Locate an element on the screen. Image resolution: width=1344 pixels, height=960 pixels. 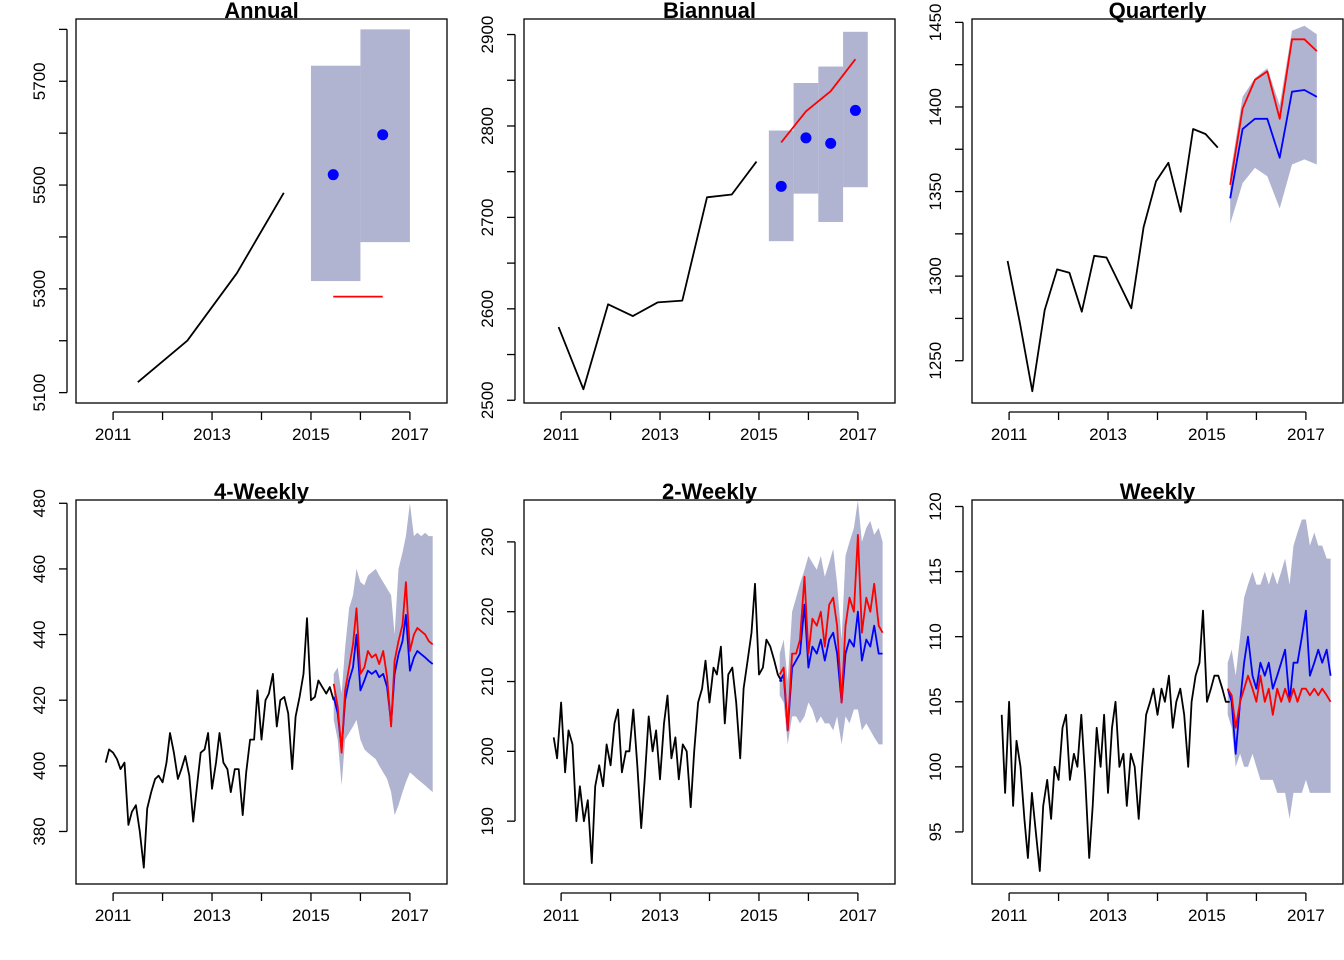
y-tick-label: 105 is located at coordinates (935, 702).